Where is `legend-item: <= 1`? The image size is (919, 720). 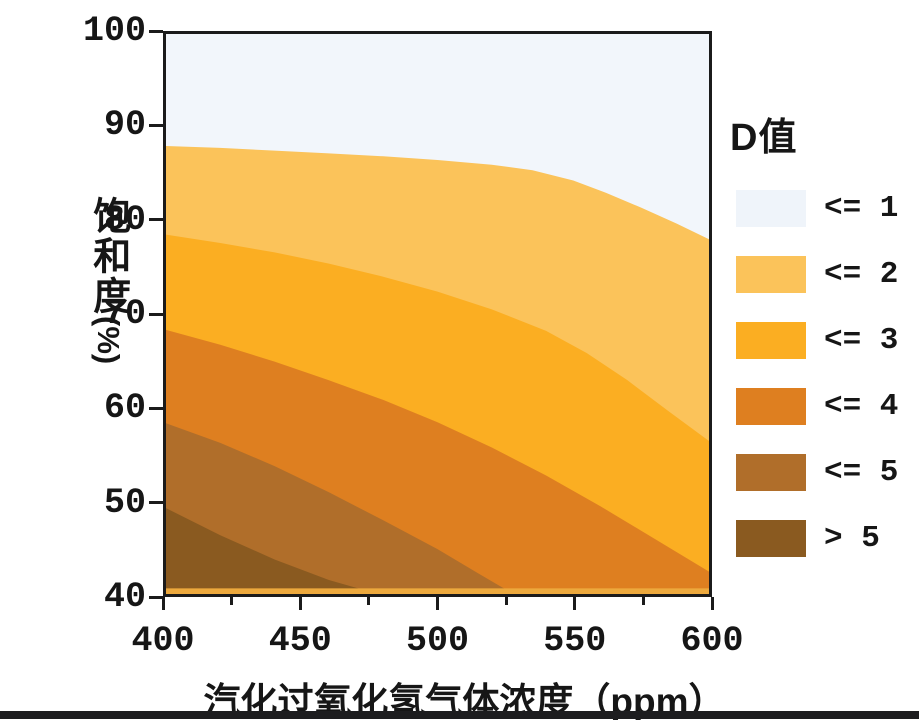
legend-item: <= 1 is located at coordinates (826, 209).